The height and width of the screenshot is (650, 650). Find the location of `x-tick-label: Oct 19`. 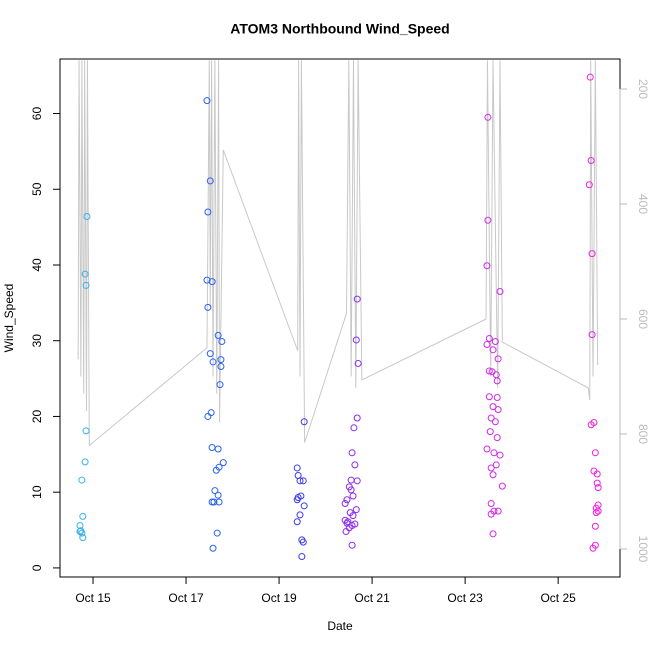

x-tick-label: Oct 19 is located at coordinates (279, 598).